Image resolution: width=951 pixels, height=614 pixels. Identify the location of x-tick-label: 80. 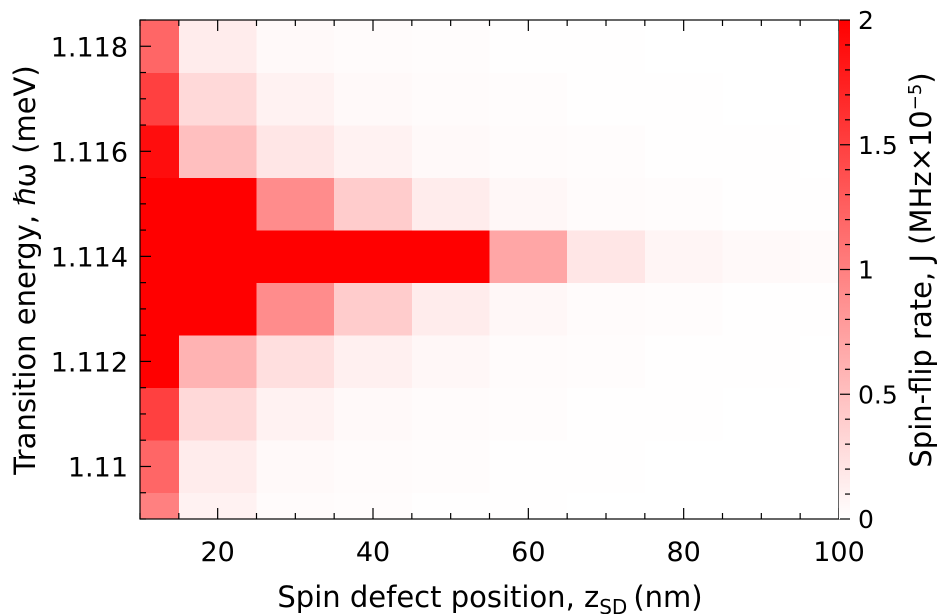
(683, 552).